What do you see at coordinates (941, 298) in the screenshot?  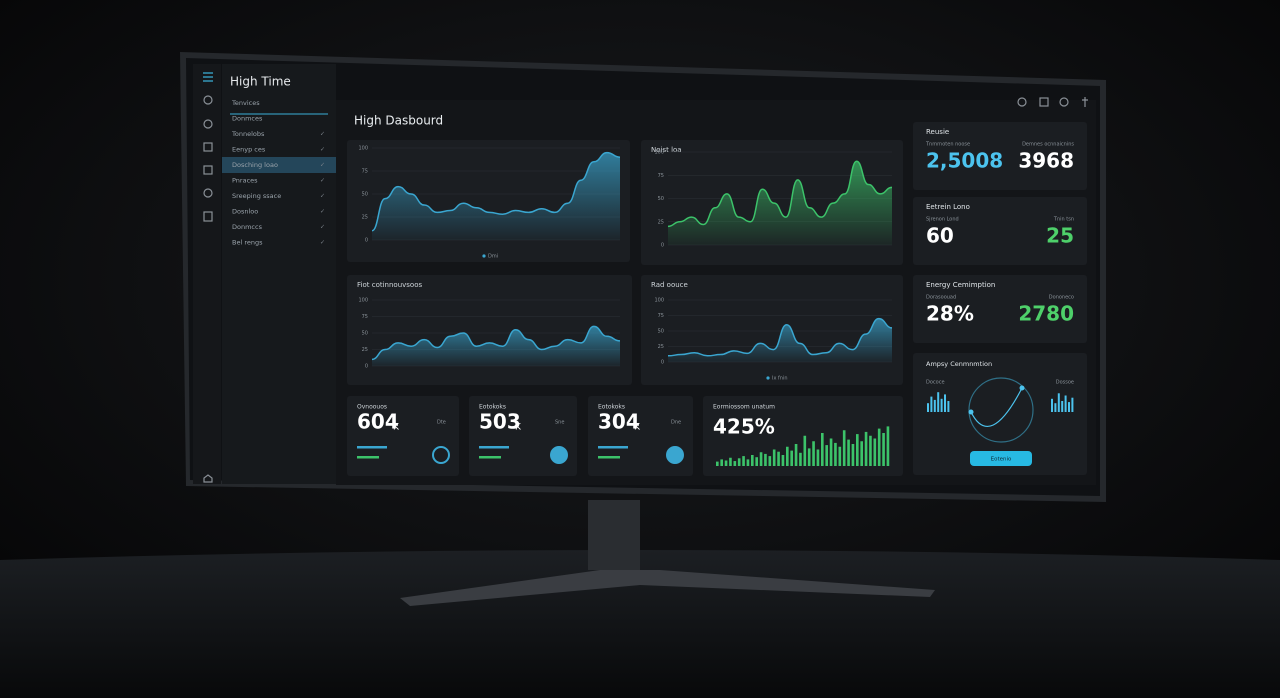 I see `stat-label: Dorasoouad` at bounding box center [941, 298].